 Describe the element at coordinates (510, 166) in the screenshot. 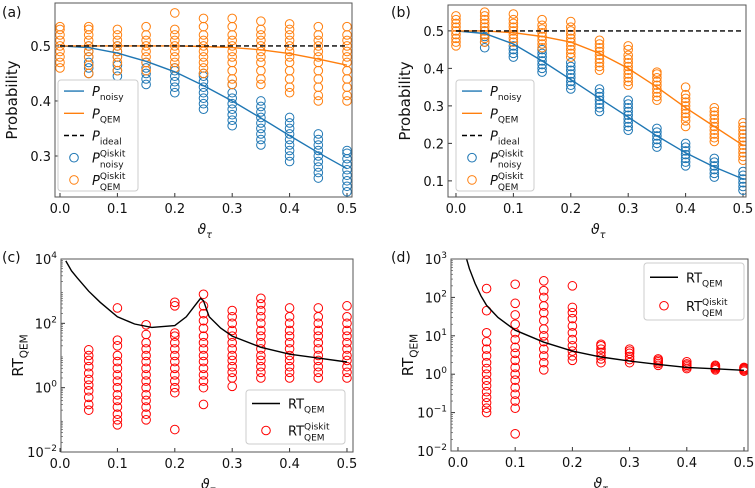

I see `label-subscript: noisy` at that location.